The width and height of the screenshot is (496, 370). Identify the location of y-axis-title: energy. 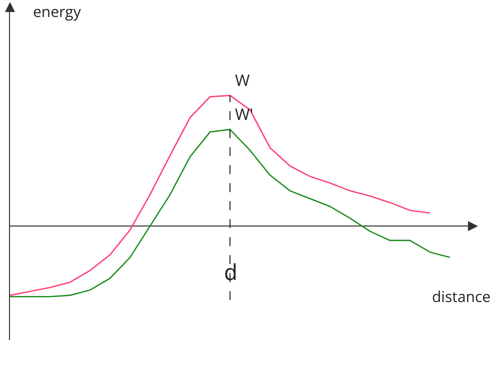
(57, 12).